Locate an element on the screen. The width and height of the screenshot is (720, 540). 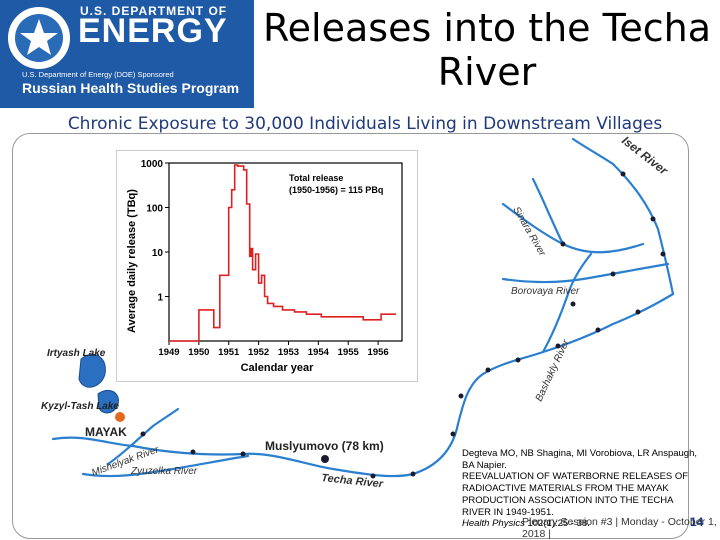
borovaya-label: Borovaya River is located at coordinates (545, 291).